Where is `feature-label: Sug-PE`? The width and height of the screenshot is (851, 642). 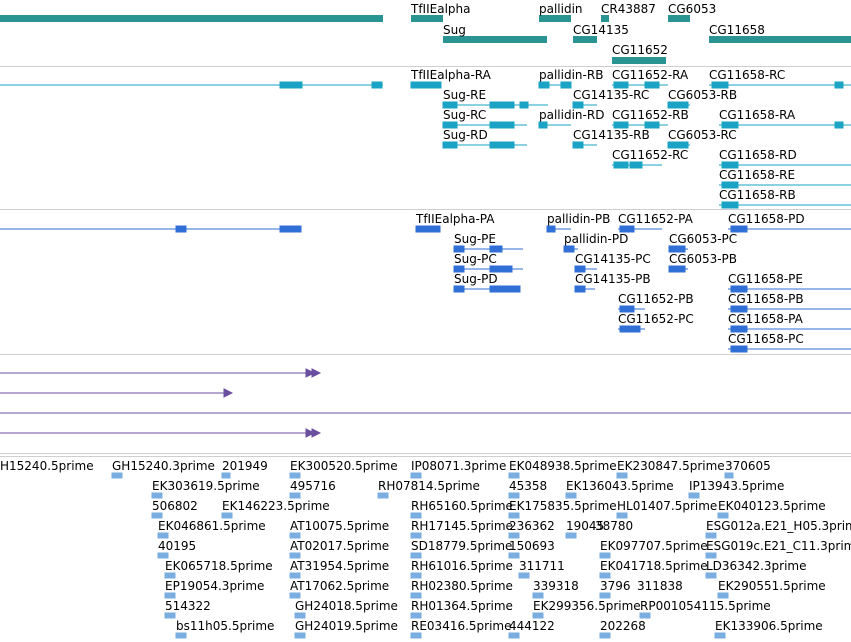
feature-label: Sug-PE is located at coordinates (475, 239).